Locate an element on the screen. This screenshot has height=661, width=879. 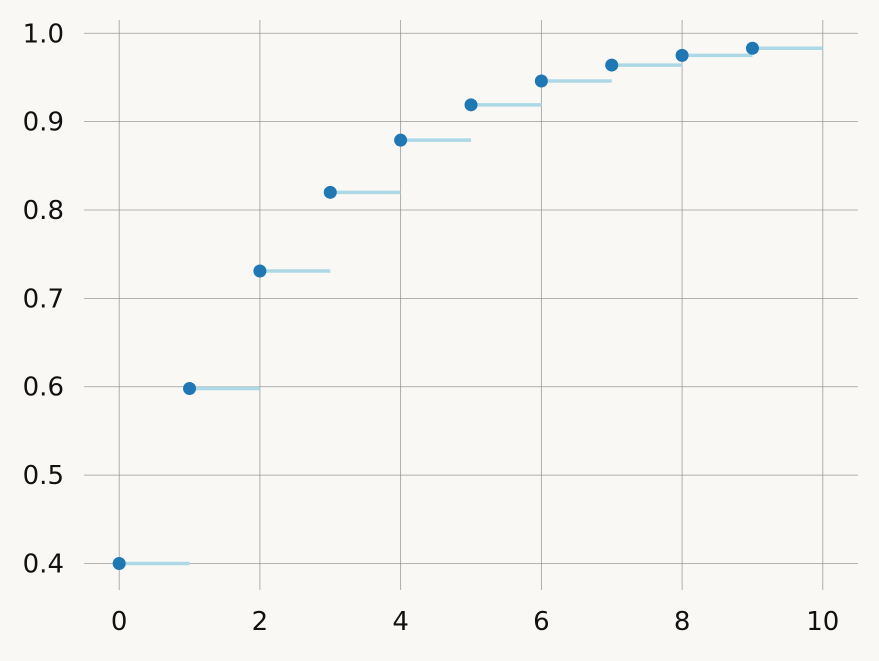
x-tick-label: 2 is located at coordinates (260, 622).